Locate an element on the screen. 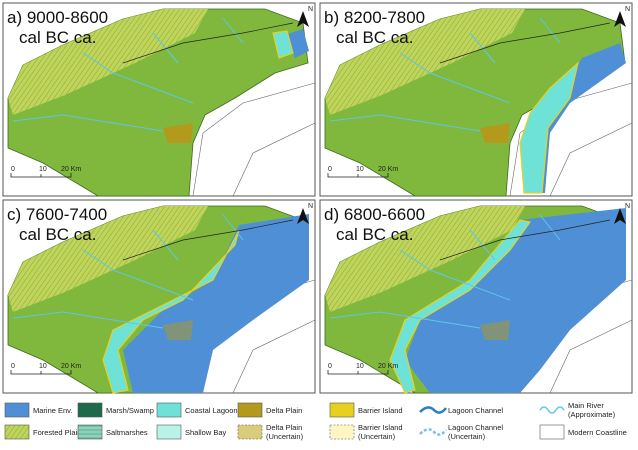 This screenshot has width=638, height=450. legend-label: Lagoon Channel (Uncertain) is located at coordinates (475, 432).